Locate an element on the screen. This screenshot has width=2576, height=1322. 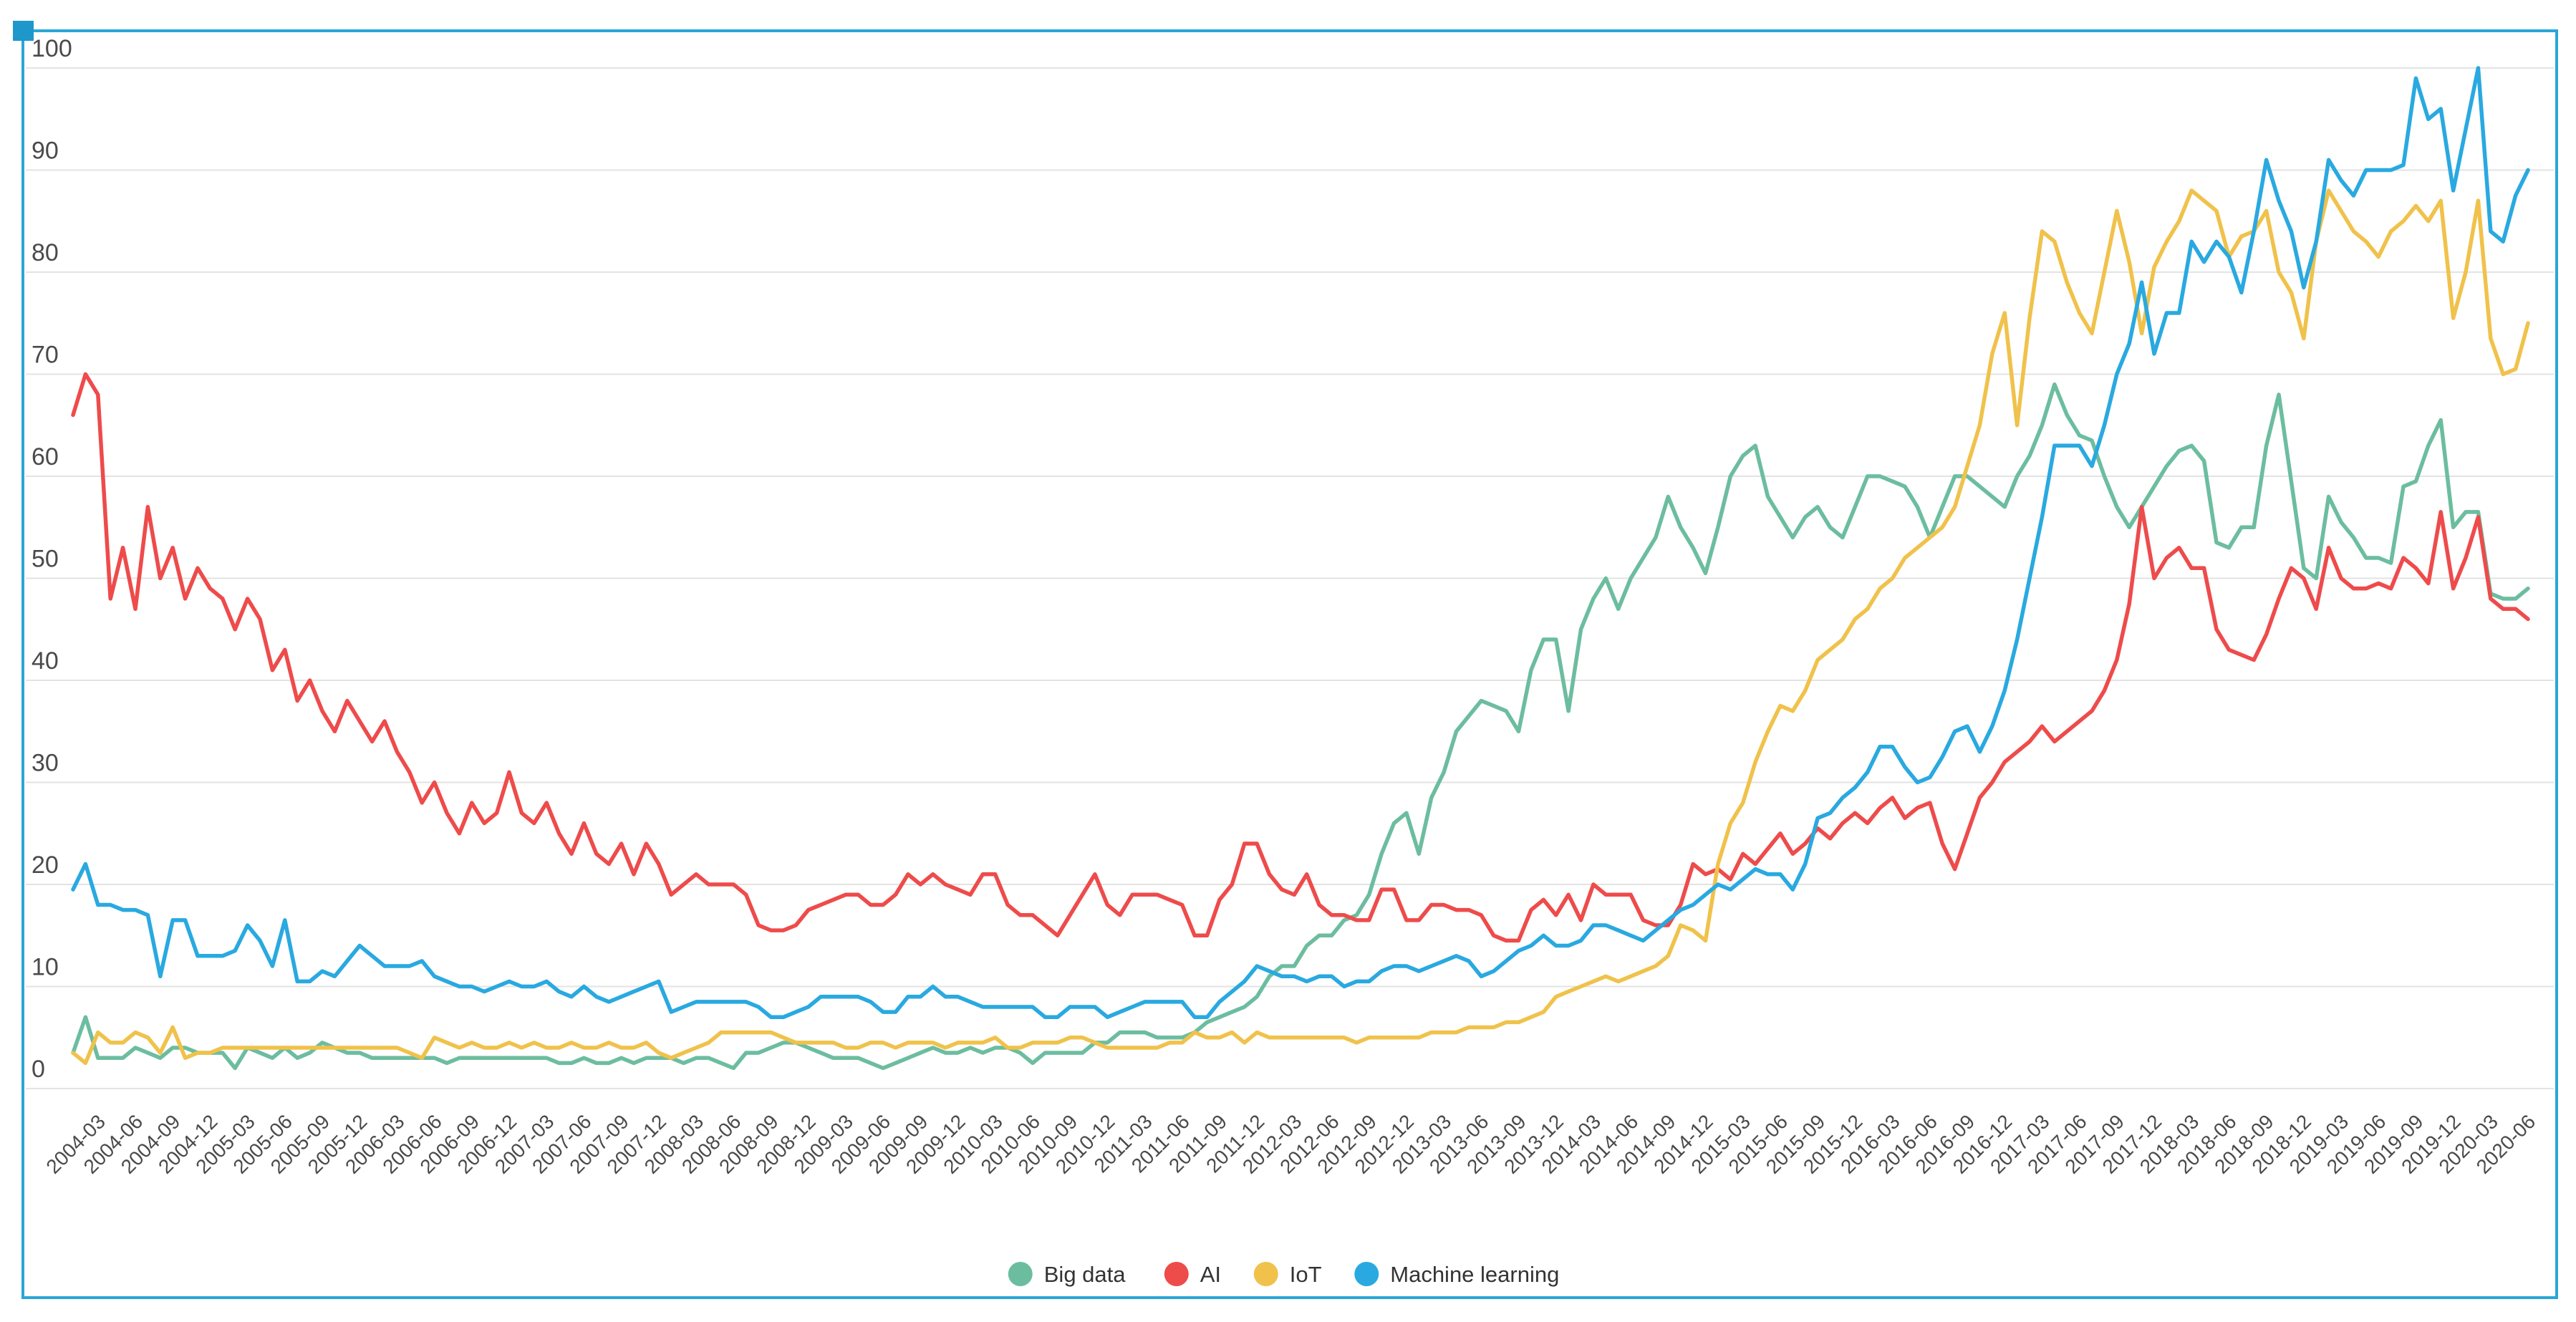
legend-item-big-data: Big data is located at coordinates (1067, 1274).